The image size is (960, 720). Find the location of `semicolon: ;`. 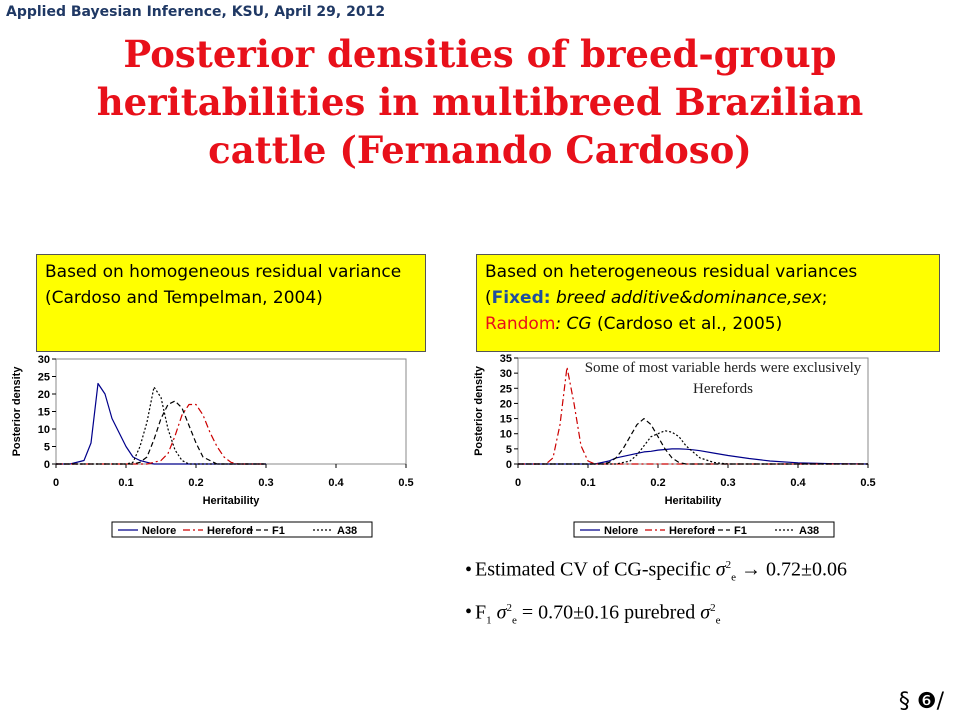

semicolon: ; is located at coordinates (824, 298).